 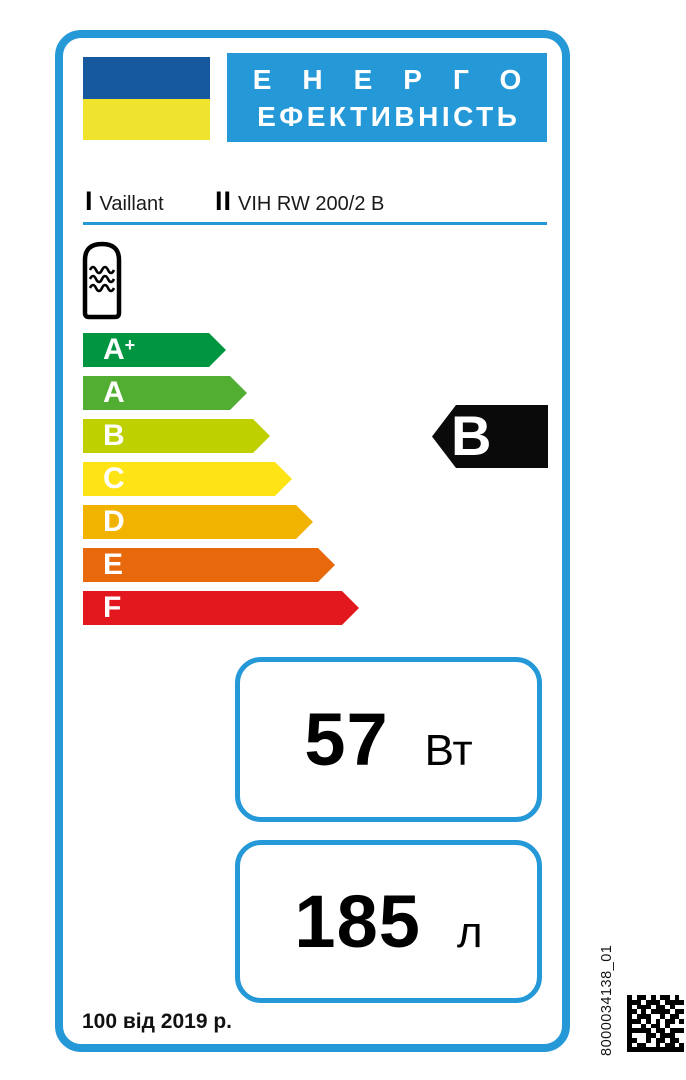 What do you see at coordinates (113, 564) in the screenshot?
I see `grade-letter: E` at bounding box center [113, 564].